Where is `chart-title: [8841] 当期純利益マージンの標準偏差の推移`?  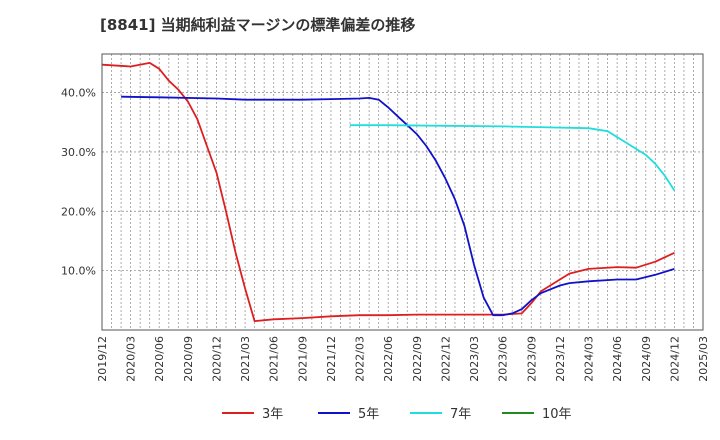 chart-title: [8841] 当期純利益マージンの標準偏差の推移 is located at coordinates (257, 25).